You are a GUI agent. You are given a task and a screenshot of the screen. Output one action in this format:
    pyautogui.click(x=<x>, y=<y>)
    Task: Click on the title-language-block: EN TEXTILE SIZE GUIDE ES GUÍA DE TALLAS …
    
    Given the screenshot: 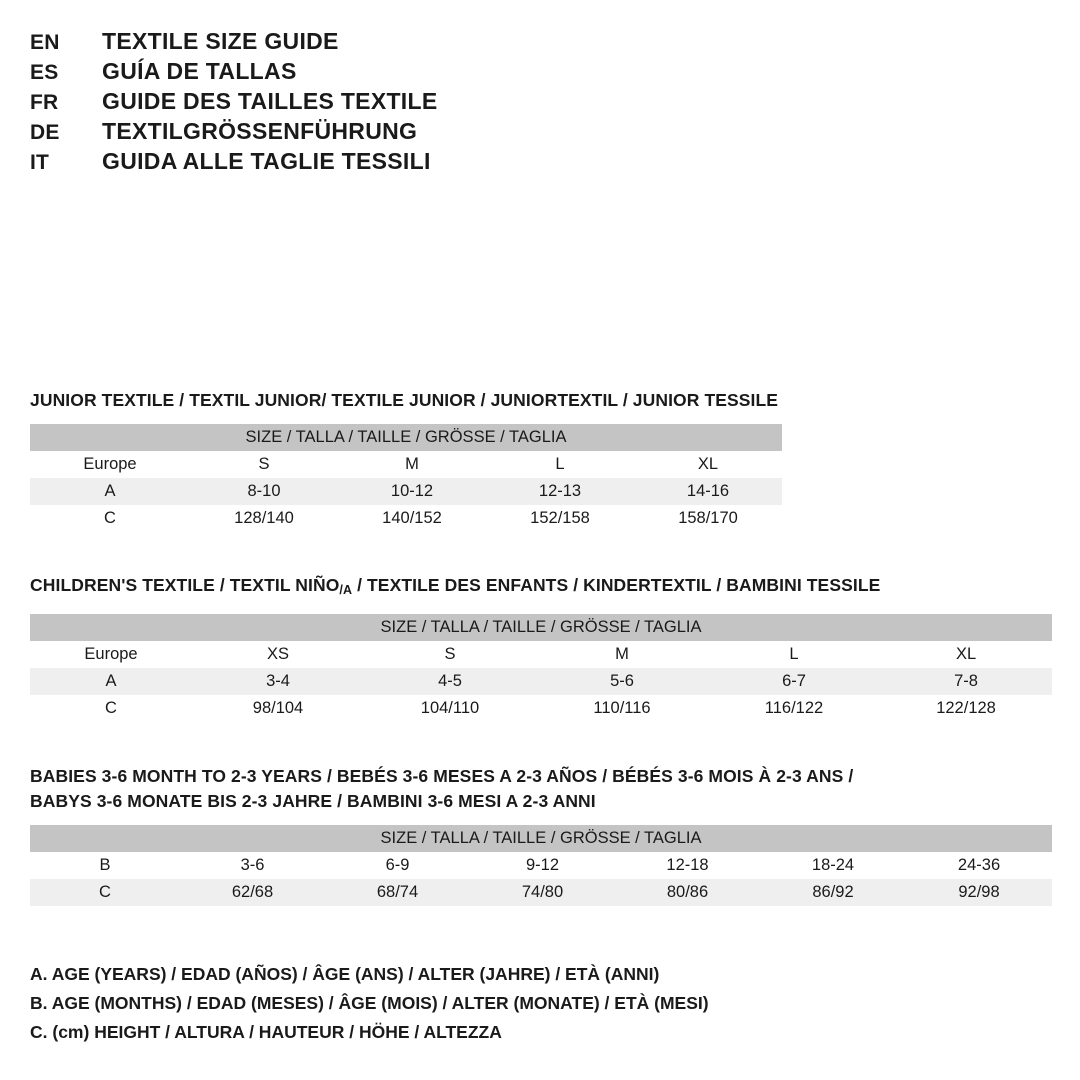 What is the action you would take?
    pyautogui.click(x=410, y=103)
    